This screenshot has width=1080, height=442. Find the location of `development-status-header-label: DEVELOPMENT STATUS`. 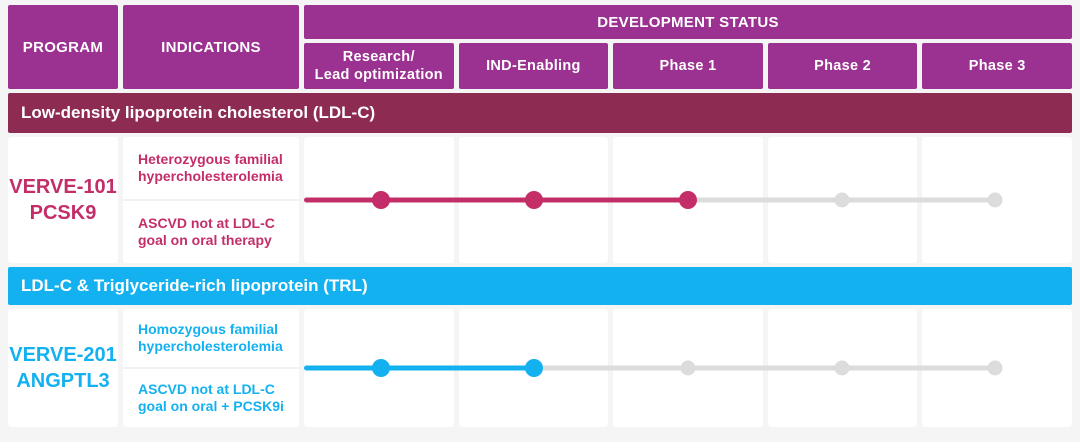

development-status-header-label: DEVELOPMENT STATUS is located at coordinates (688, 22).